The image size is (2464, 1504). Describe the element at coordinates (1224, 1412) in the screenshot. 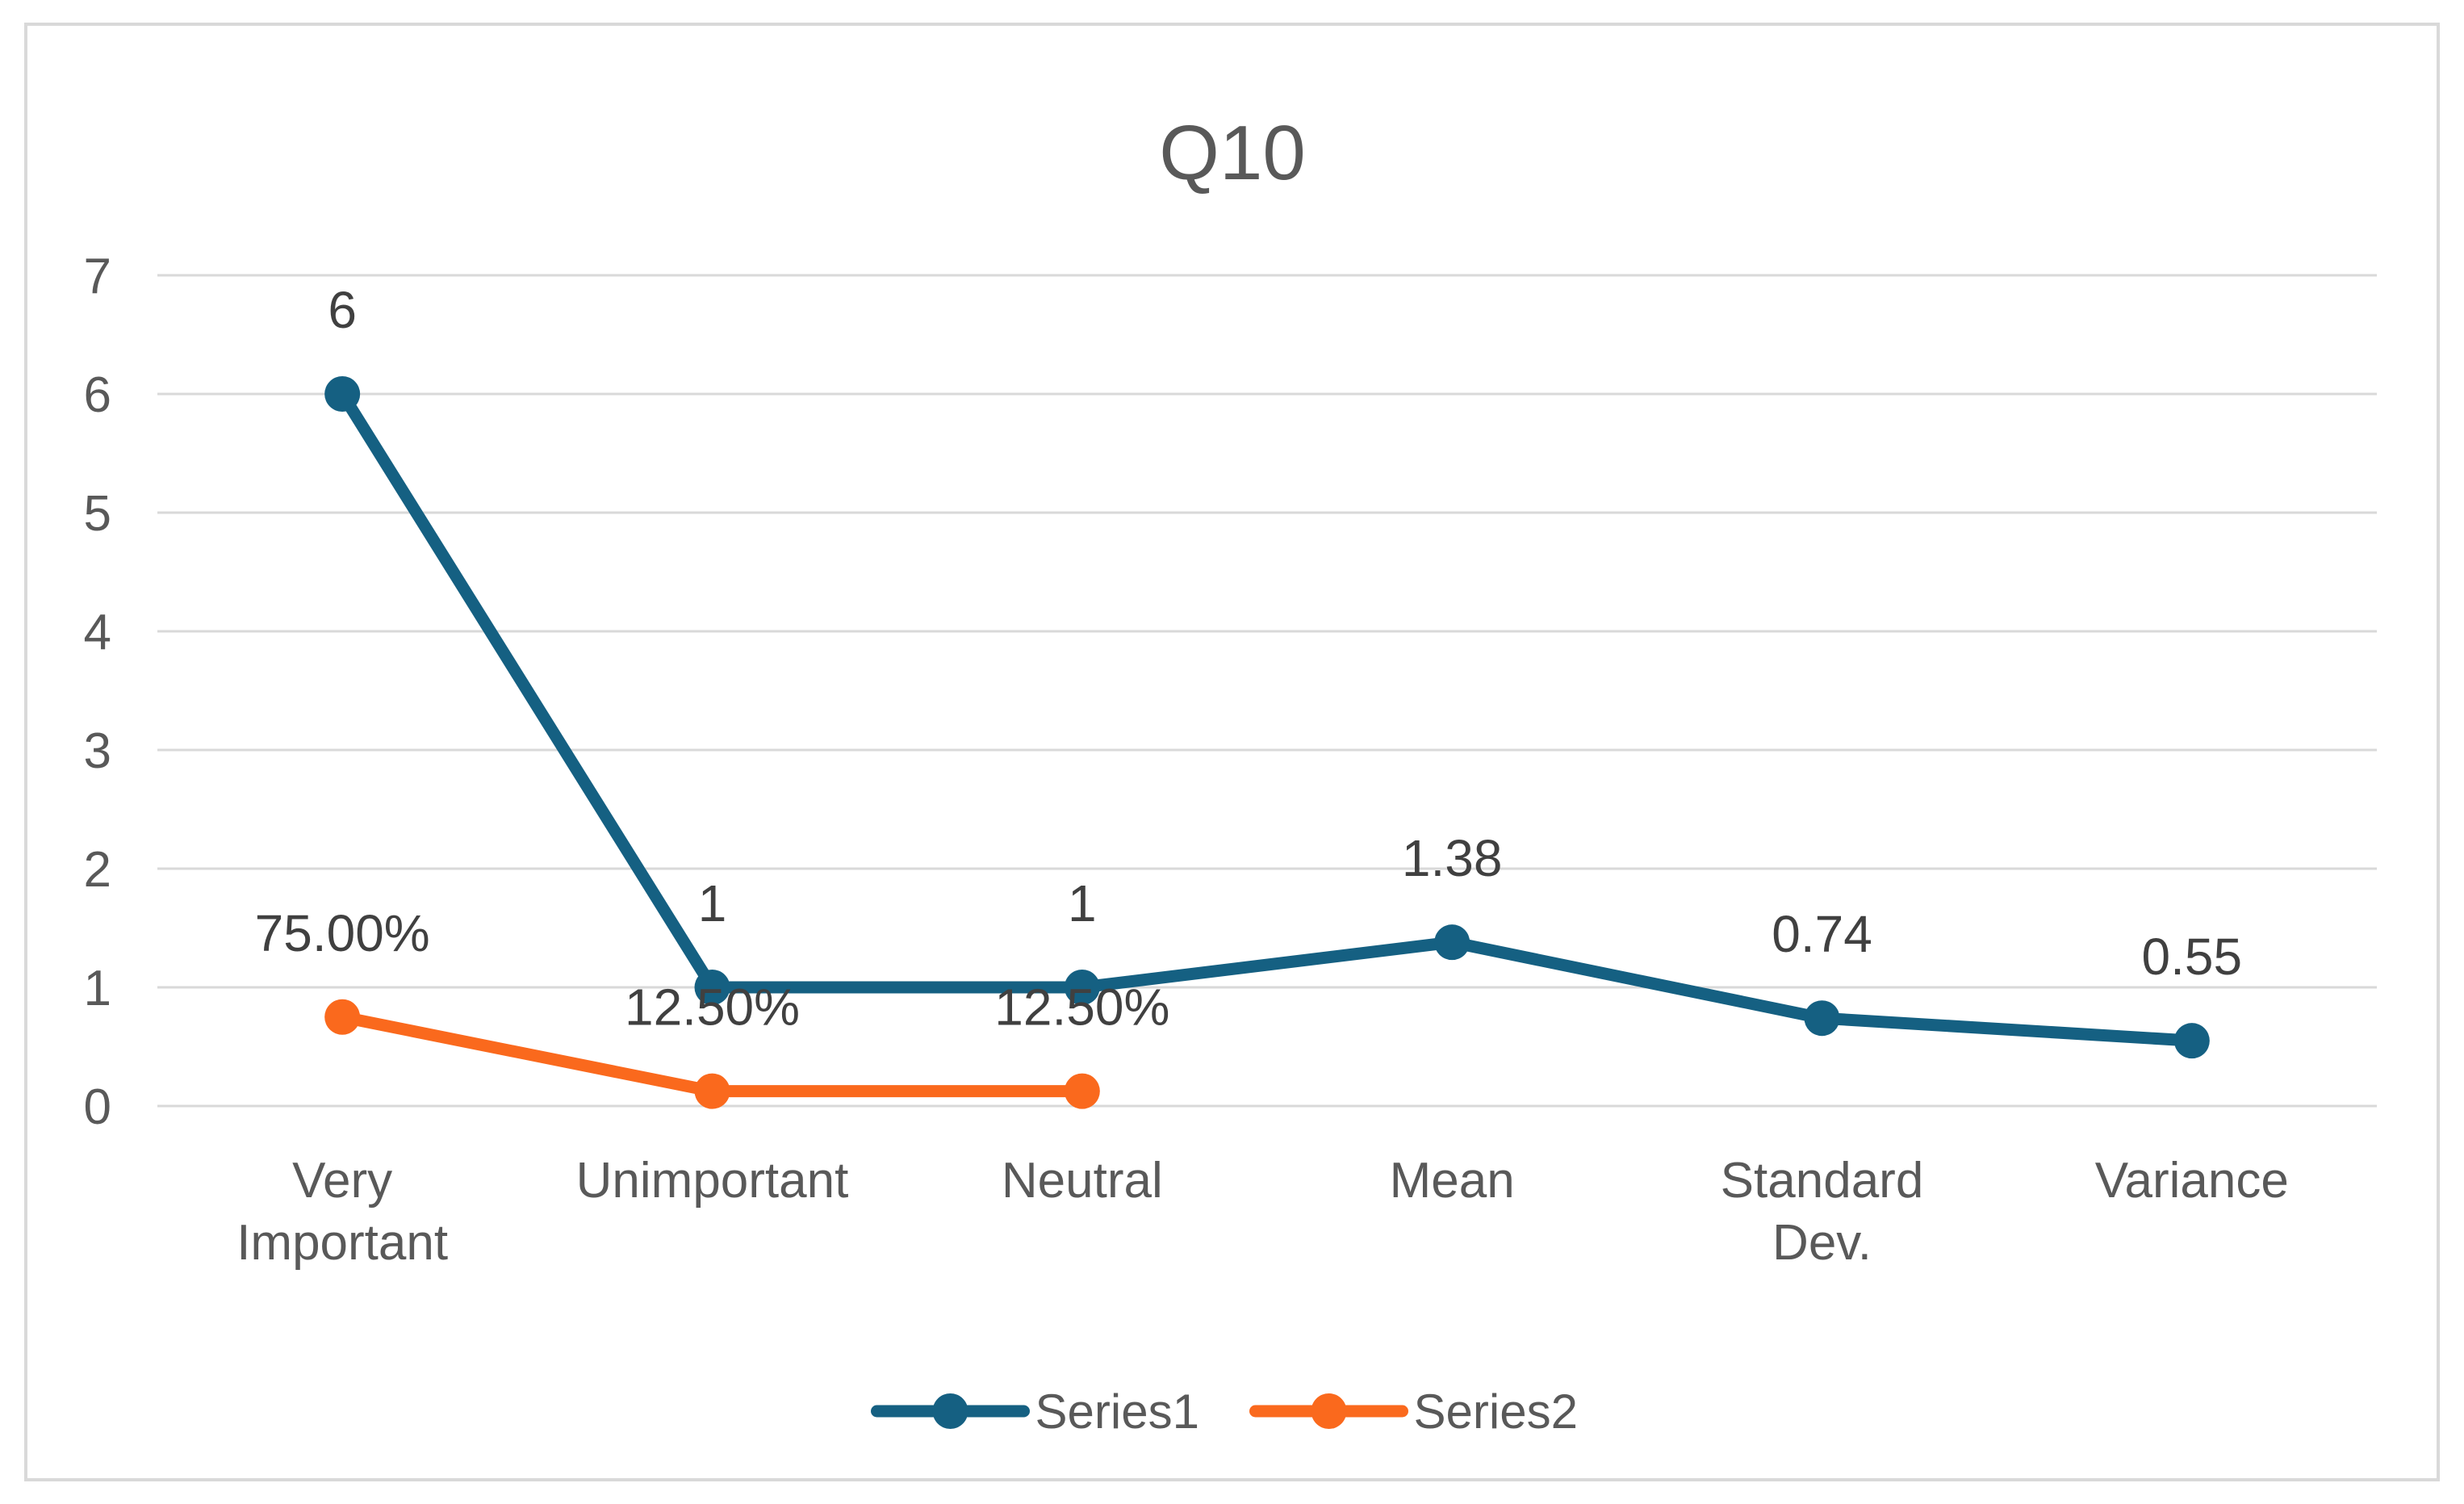

I see `legend: Series1 Series2` at that location.